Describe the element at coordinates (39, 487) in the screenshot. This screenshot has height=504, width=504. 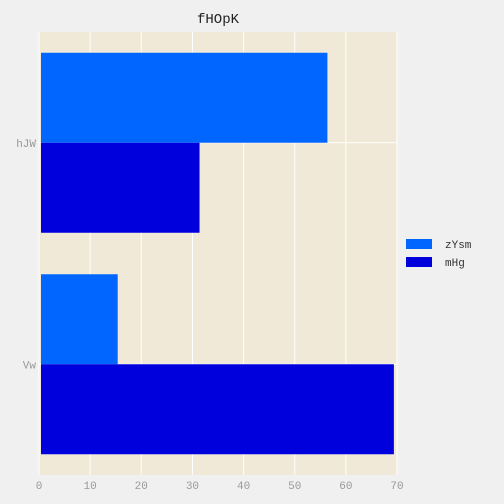
I see `x-tick-label: 0` at that location.